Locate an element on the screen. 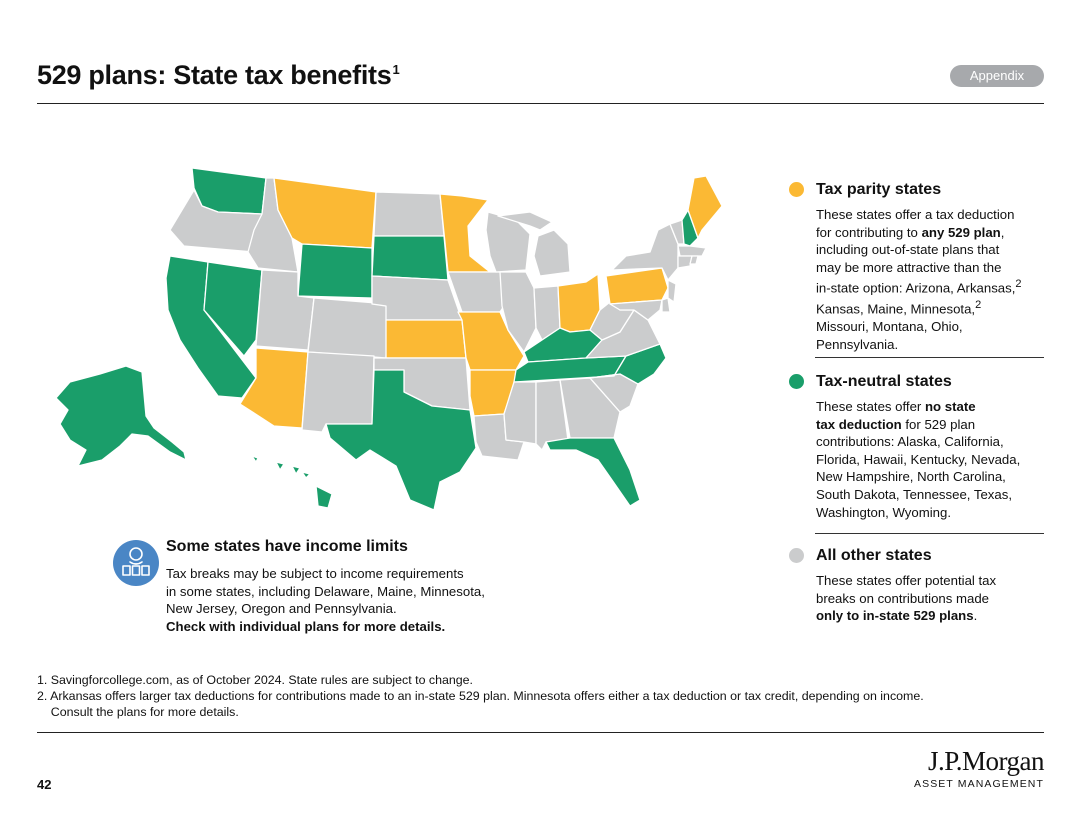 This screenshot has height=826, width=1080. state-florida is located at coordinates (593, 472).